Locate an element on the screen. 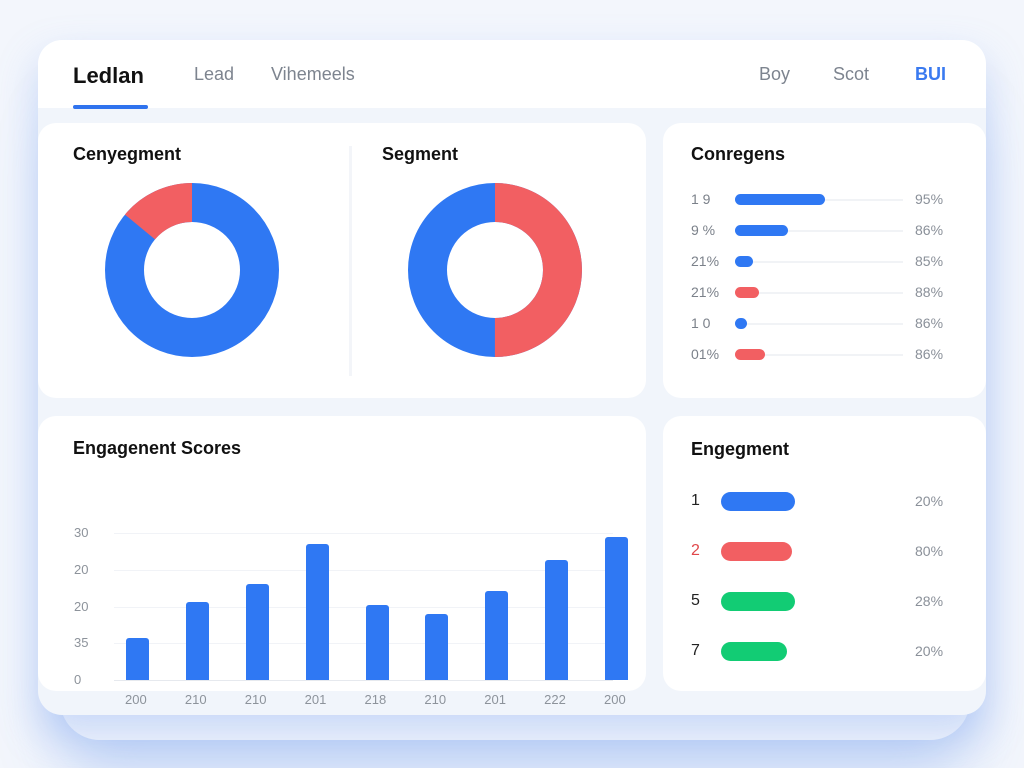  tab-vihemeels: Vihemeels is located at coordinates (313, 74).